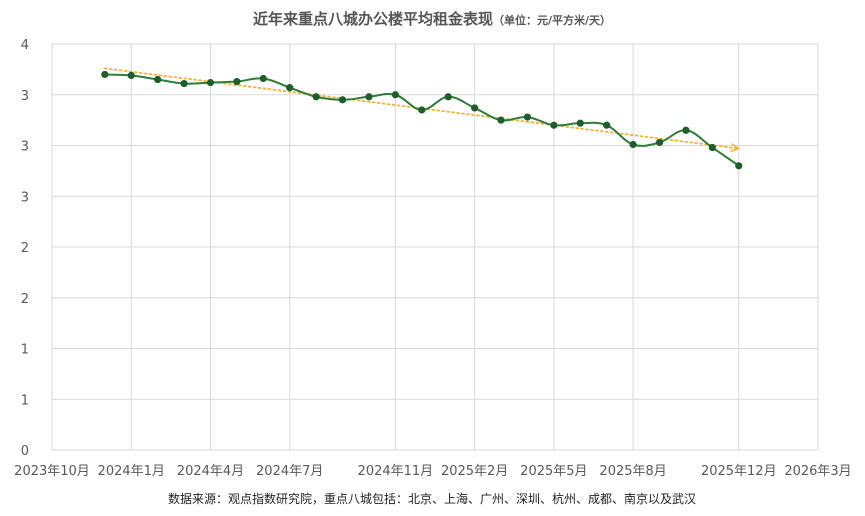 The width and height of the screenshot is (865, 516). I want to click on x-tick-label: 2024年4月, so click(210, 471).